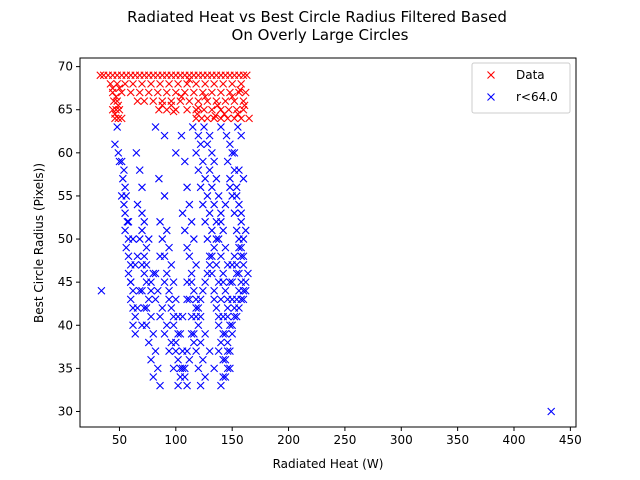  Describe the element at coordinates (119, 440) in the screenshot. I see `x-tick-label: 50` at that location.